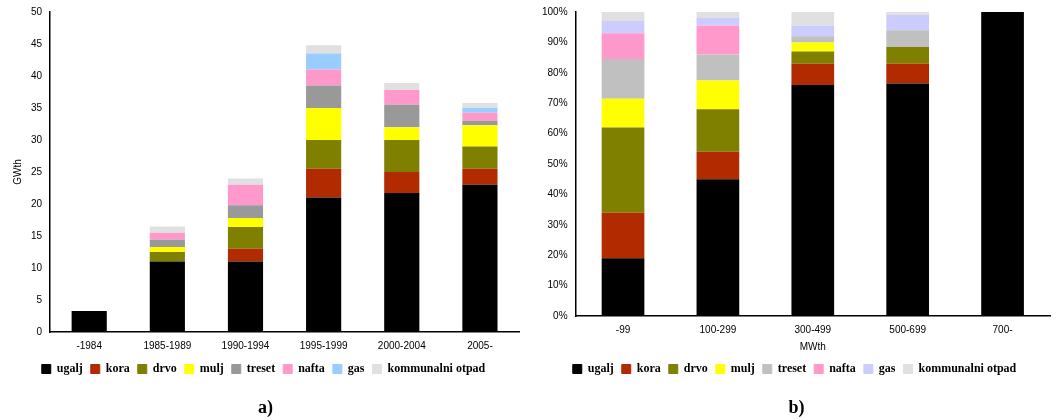 The height and width of the screenshot is (420, 1063). I want to click on y-tick-label: 30, so click(37, 139).